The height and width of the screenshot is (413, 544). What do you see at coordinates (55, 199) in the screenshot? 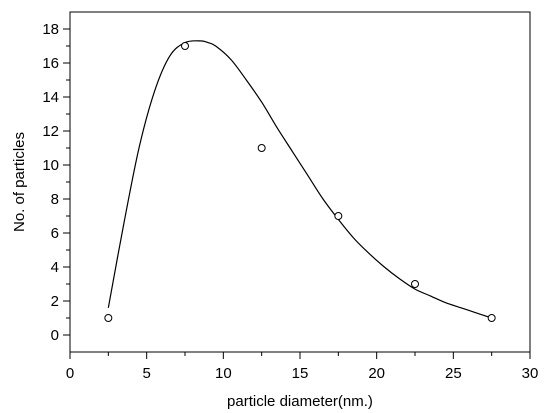
I see `y-tick-label: 8` at bounding box center [55, 199].